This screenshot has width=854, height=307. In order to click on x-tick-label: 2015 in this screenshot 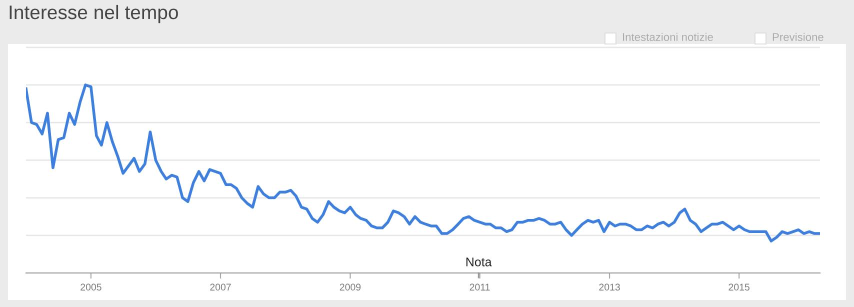, I will do `click(739, 287)`.